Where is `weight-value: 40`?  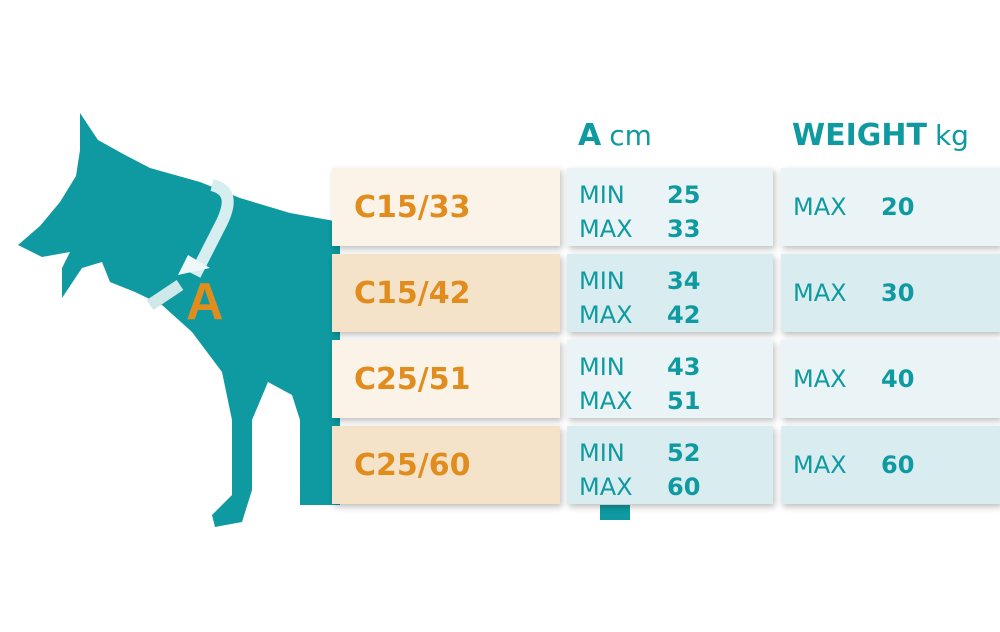
weight-value: 40 is located at coordinates (898, 379).